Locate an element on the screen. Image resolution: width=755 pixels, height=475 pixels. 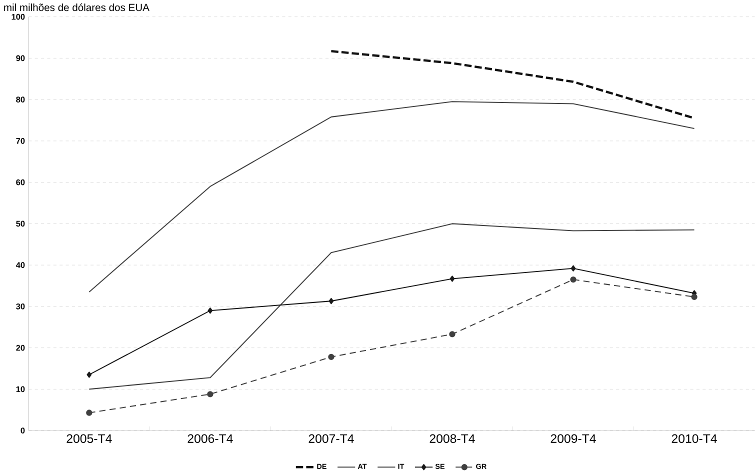
y-tick-label: 0 is located at coordinates (22, 431).